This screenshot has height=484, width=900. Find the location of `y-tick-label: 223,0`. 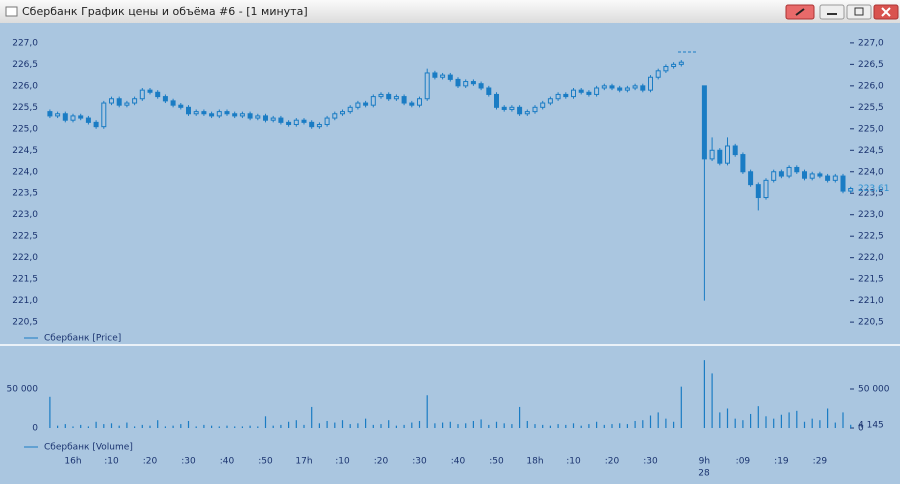

y-tick-label: 223,0 is located at coordinates (871, 215).